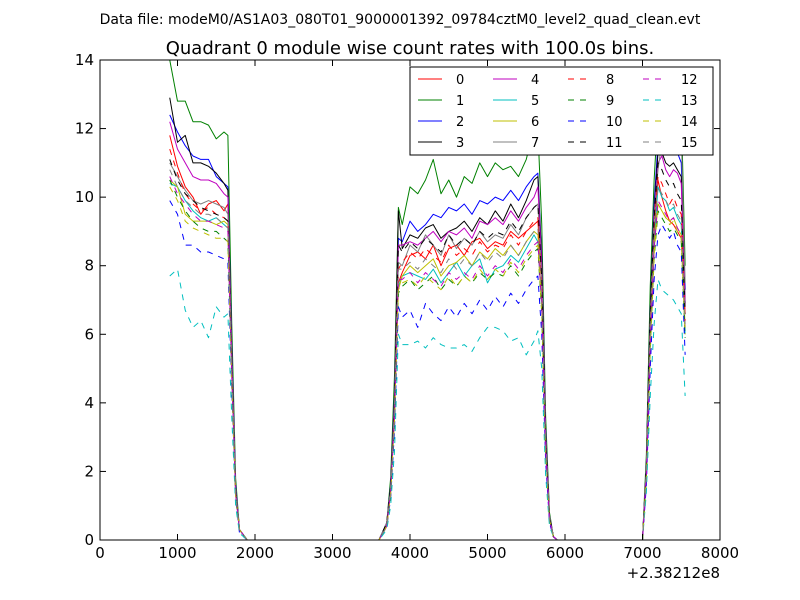 This screenshot has width=800, height=600. What do you see at coordinates (255, 553) in the screenshot?
I see `x-tick-label: 2000` at bounding box center [255, 553].